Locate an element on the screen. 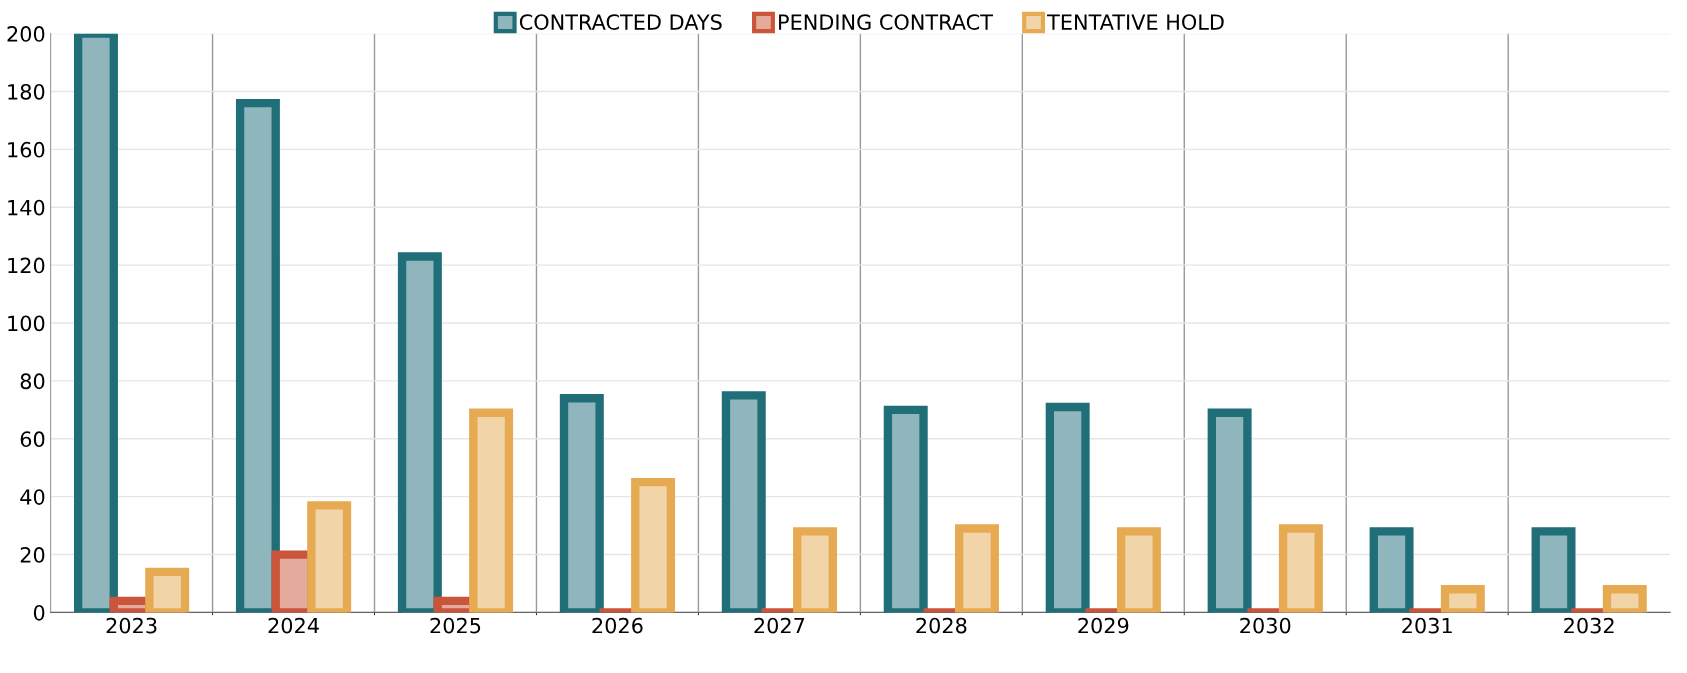  y-tick-label: 100 is located at coordinates (26, 323).